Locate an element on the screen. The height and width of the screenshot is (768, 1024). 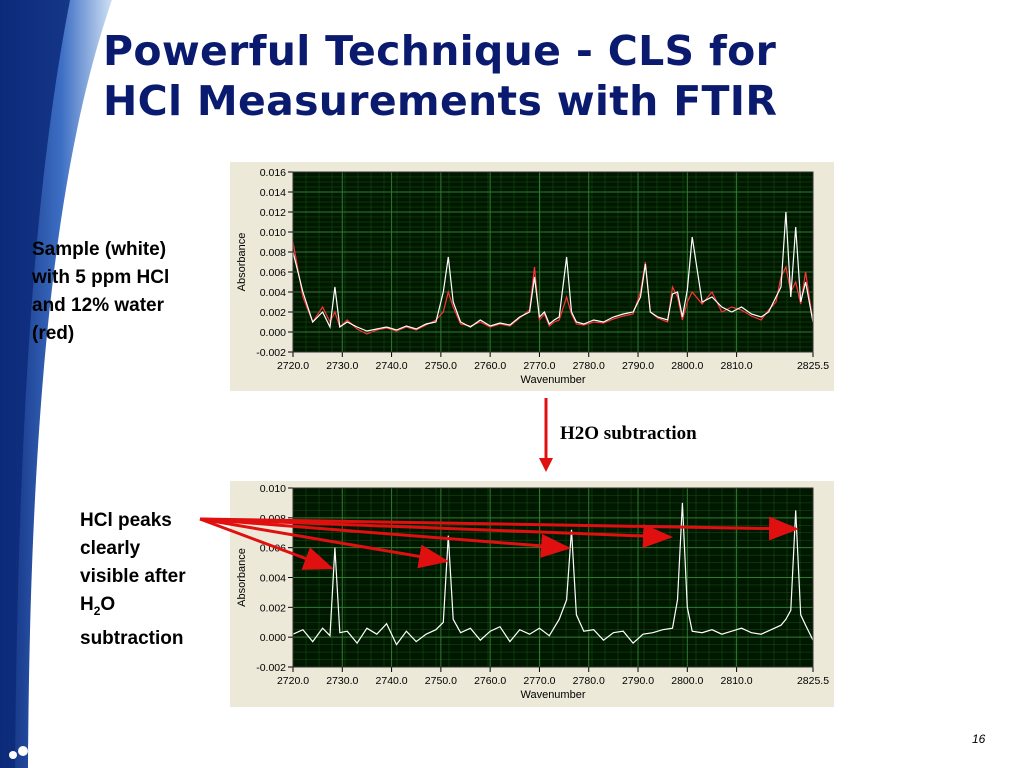
series-line-sample is located at coordinates (553, 271).